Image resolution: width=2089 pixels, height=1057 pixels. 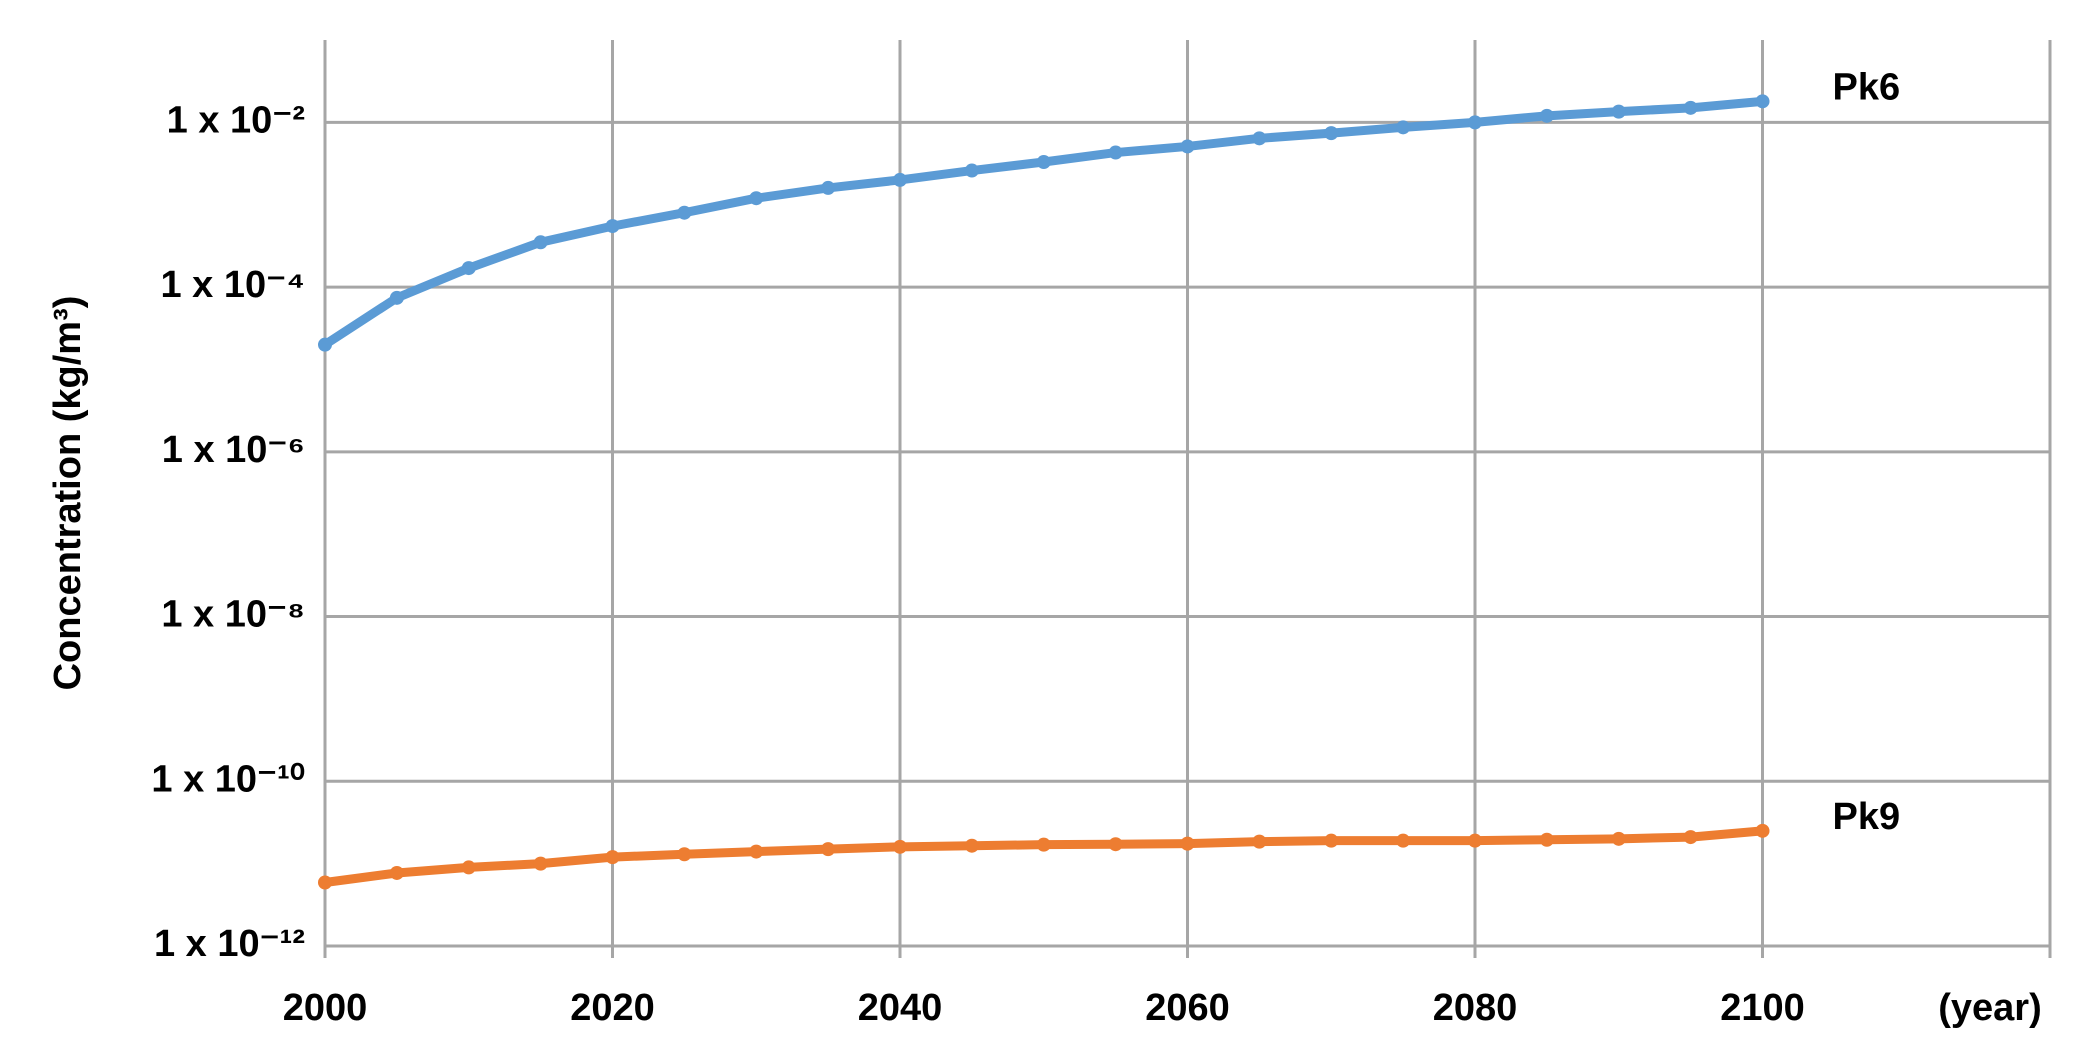 What do you see at coordinates (900, 1008) in the screenshot?
I see `x-tick-label: 2040` at bounding box center [900, 1008].